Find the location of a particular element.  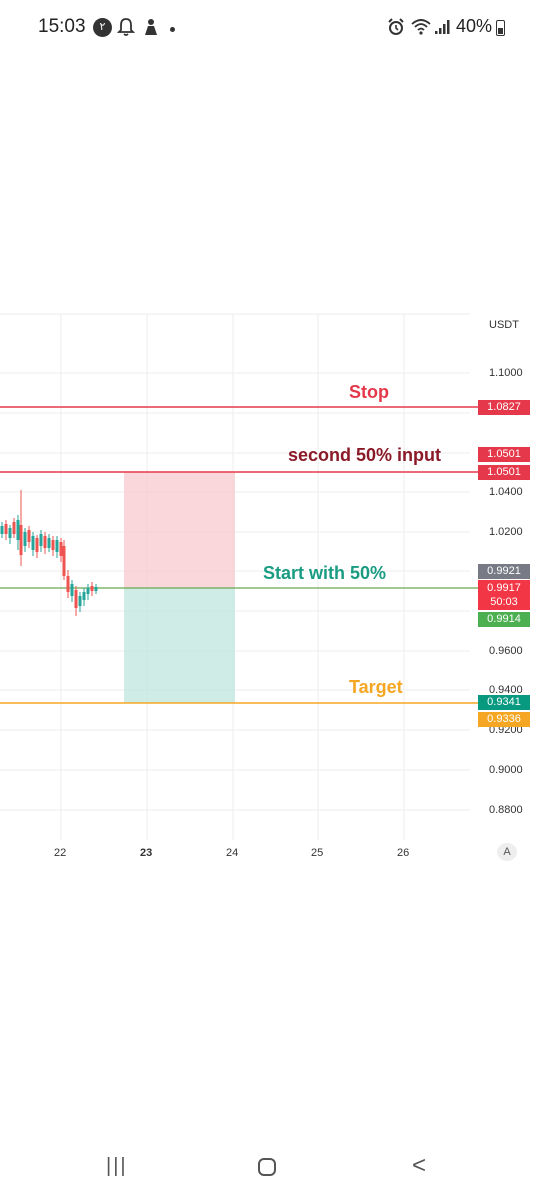

recents-button: ||| is located at coordinates (117, 1166).